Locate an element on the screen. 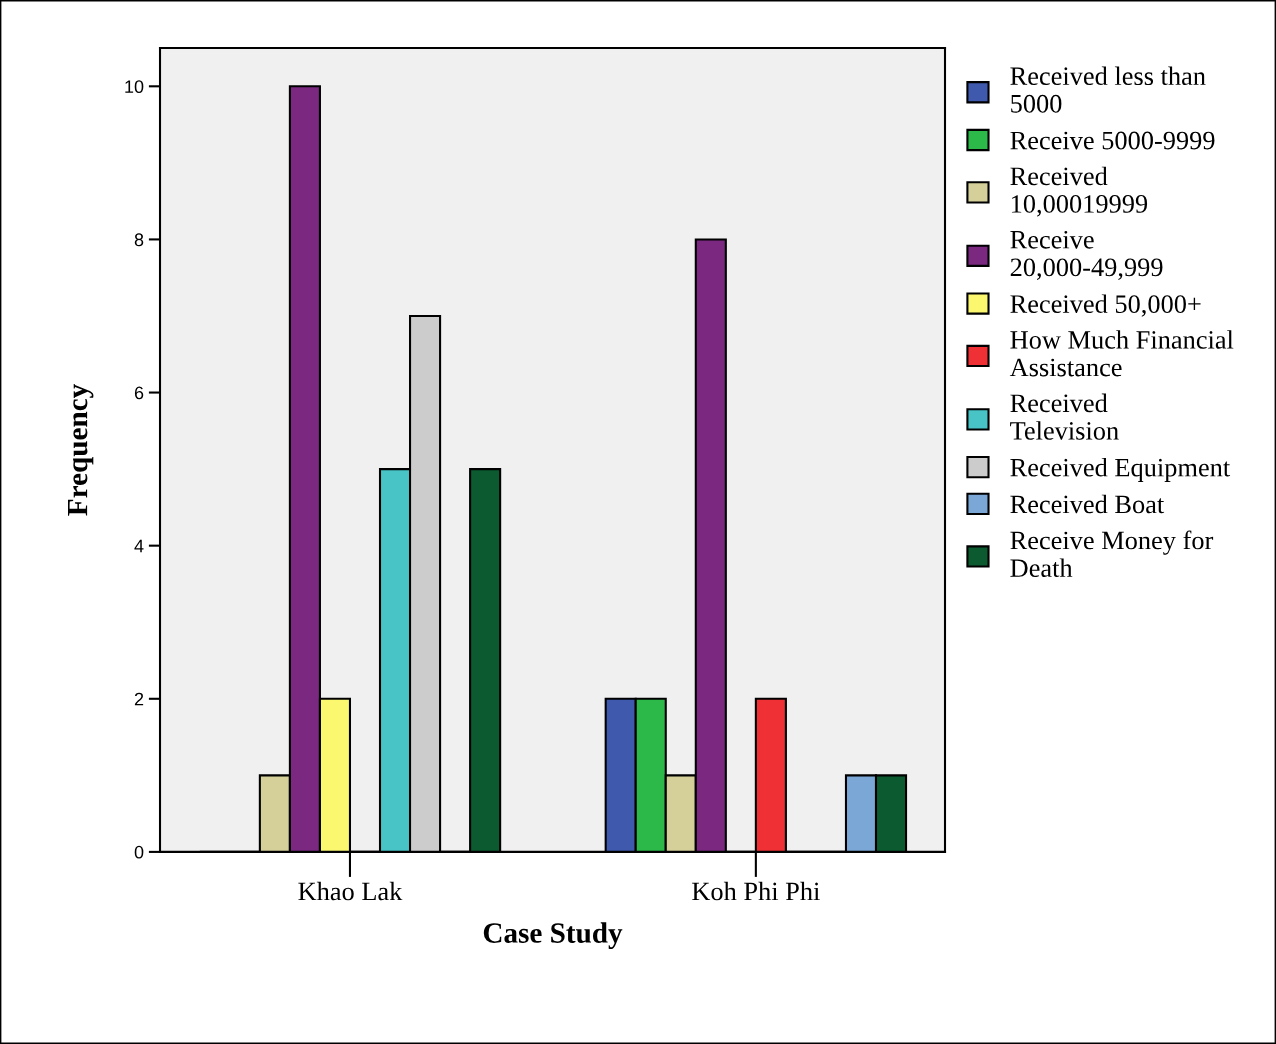 The width and height of the screenshot is (1276, 1044). legend-label: Received 50,000+ is located at coordinates (1105, 305).